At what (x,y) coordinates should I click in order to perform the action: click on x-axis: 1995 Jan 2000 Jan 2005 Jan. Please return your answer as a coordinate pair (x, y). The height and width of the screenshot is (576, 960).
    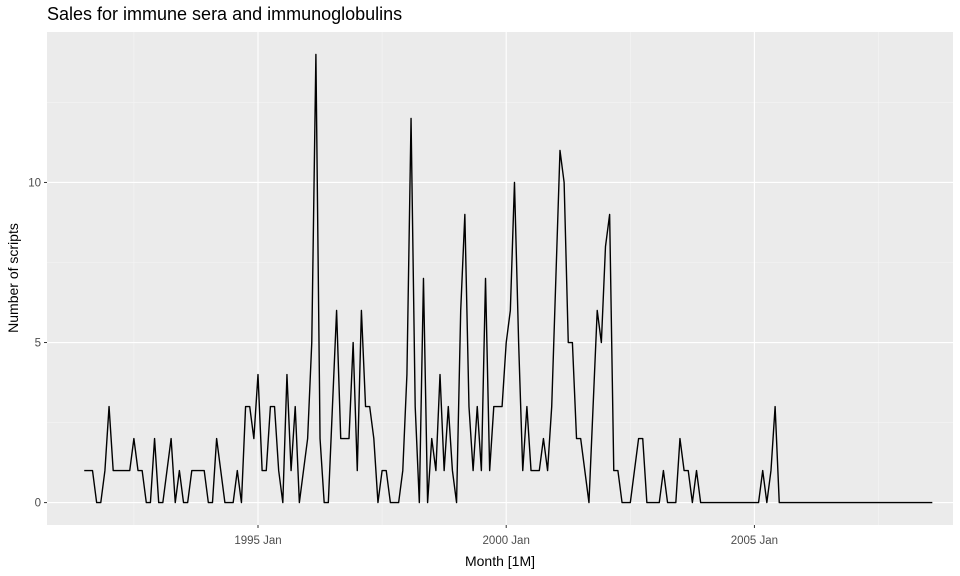
    Looking at the image, I should click on (506, 536).